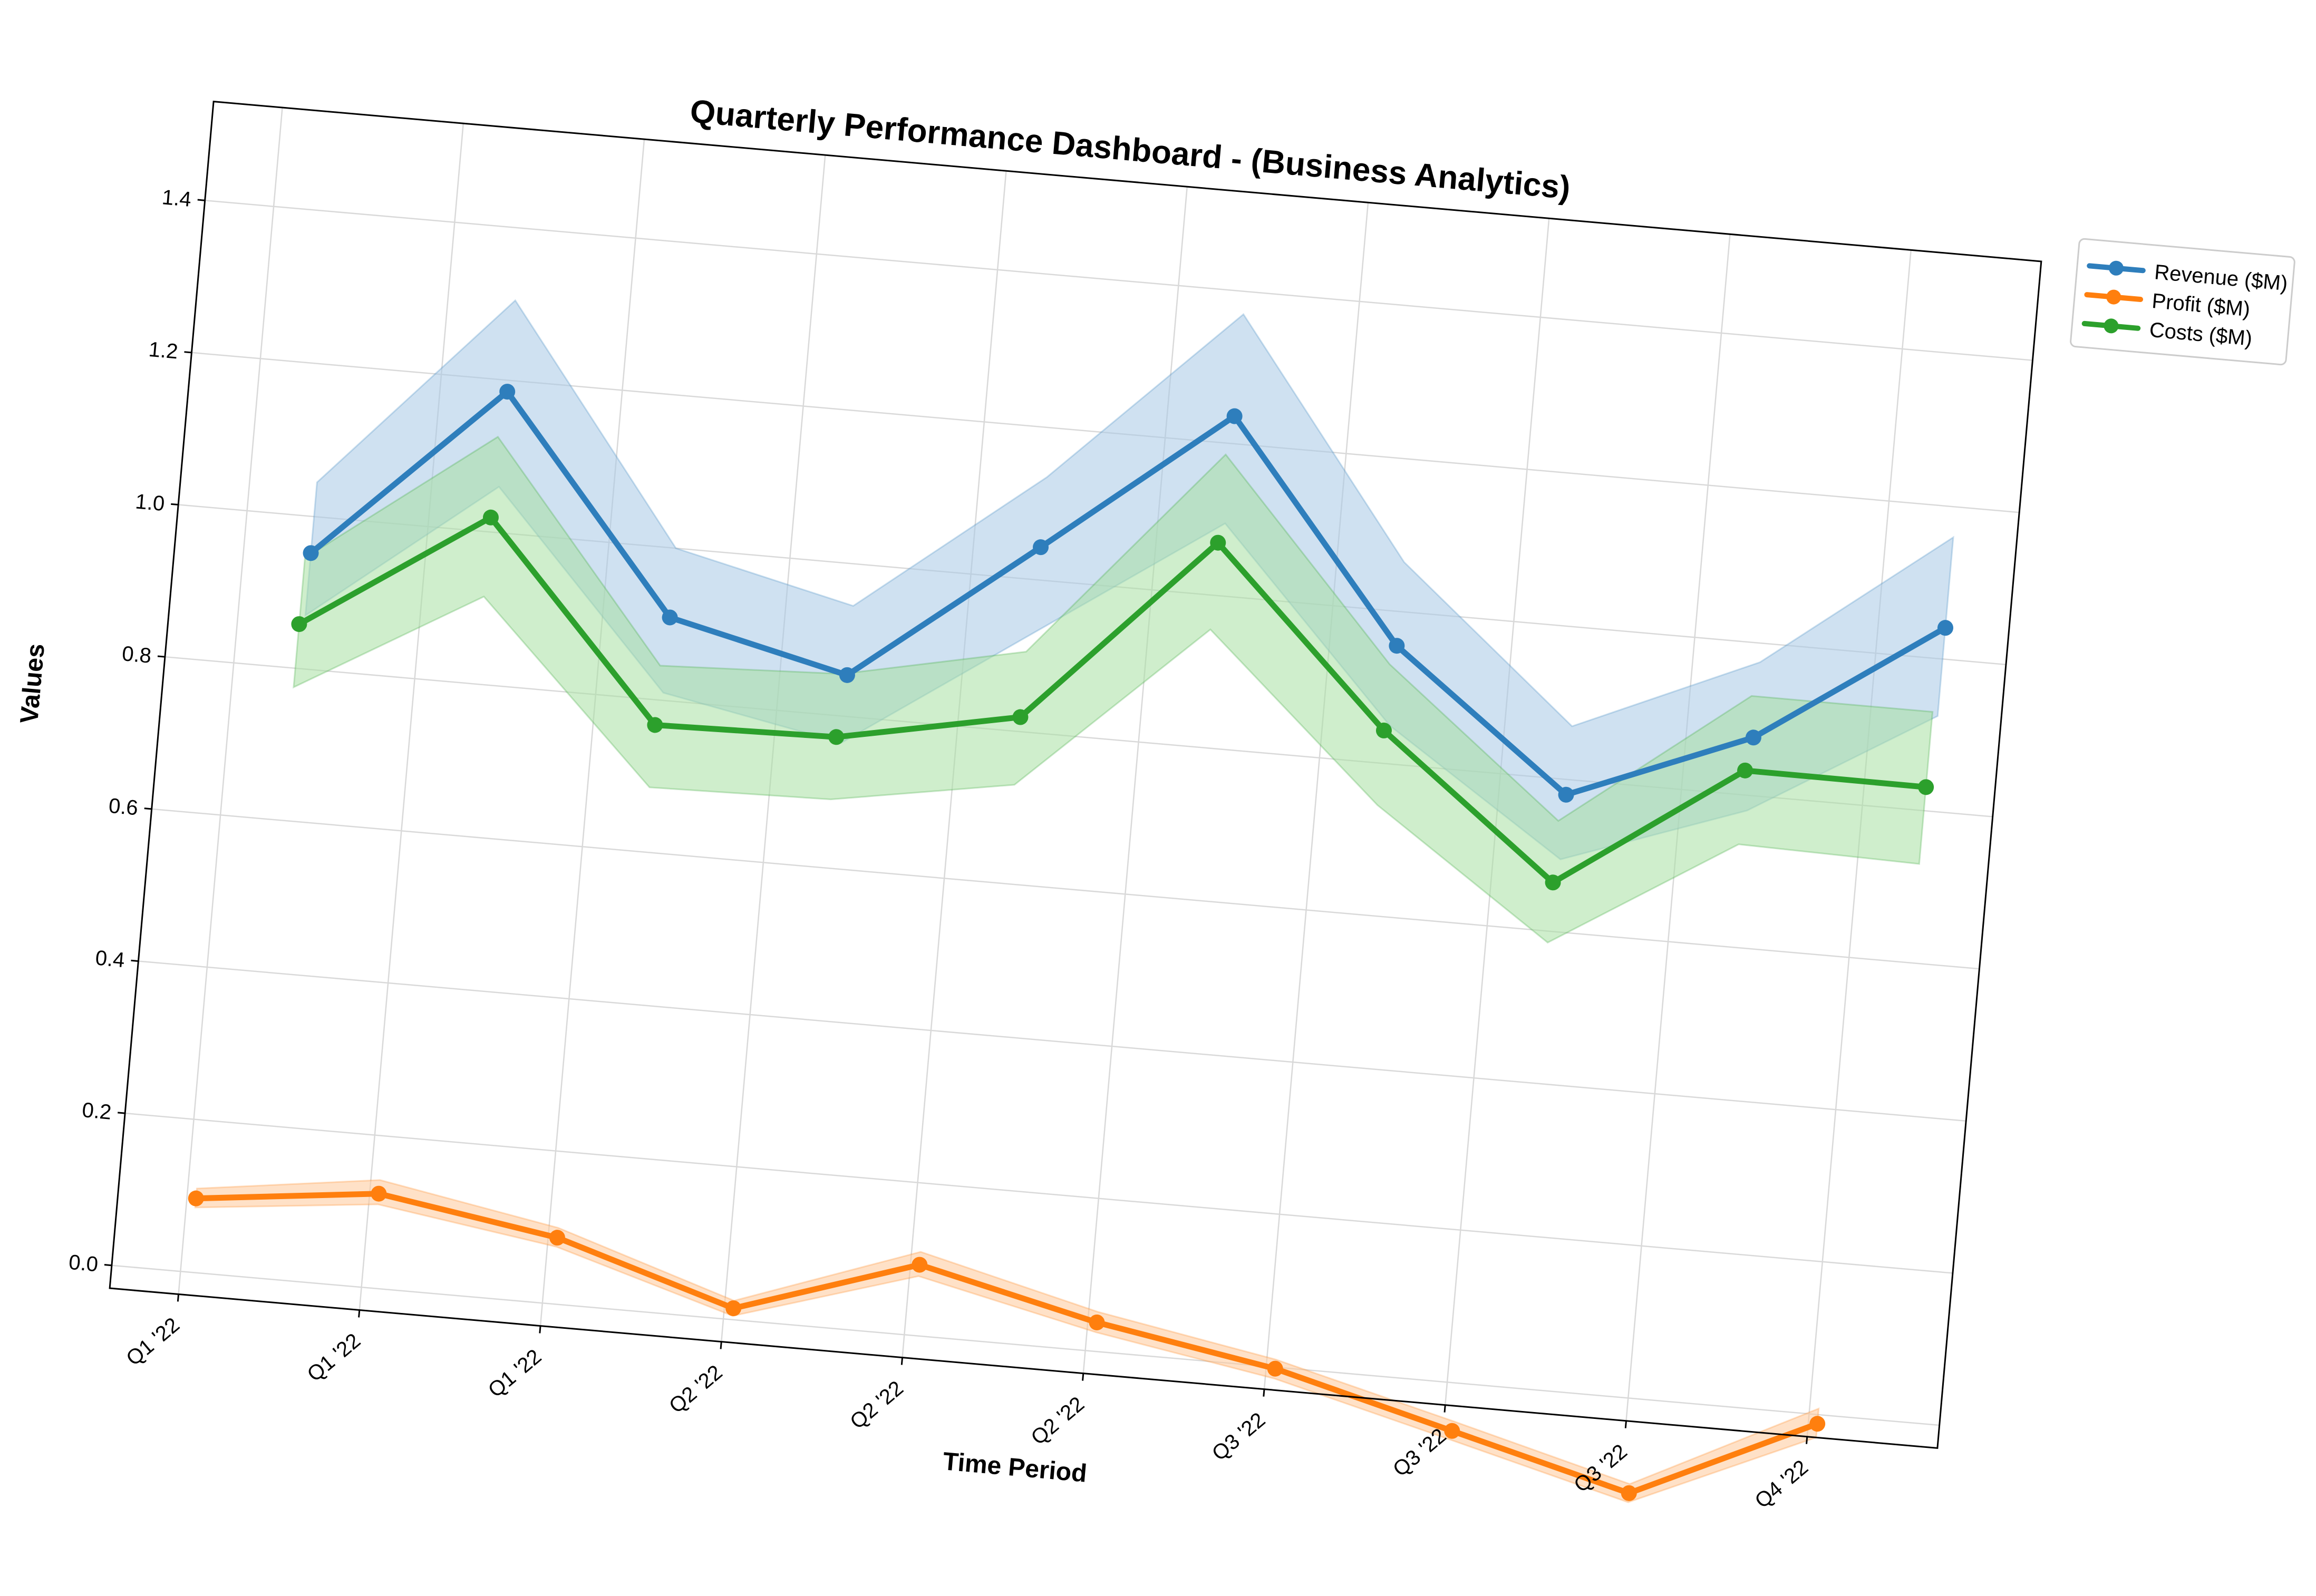 The height and width of the screenshot is (1596, 2316). What do you see at coordinates (130, 731) in the screenshot?
I see `y-tick-labels: 0.0 0.2 0.4 0.6 0.8 1.0 1.2 1.4` at bounding box center [130, 731].